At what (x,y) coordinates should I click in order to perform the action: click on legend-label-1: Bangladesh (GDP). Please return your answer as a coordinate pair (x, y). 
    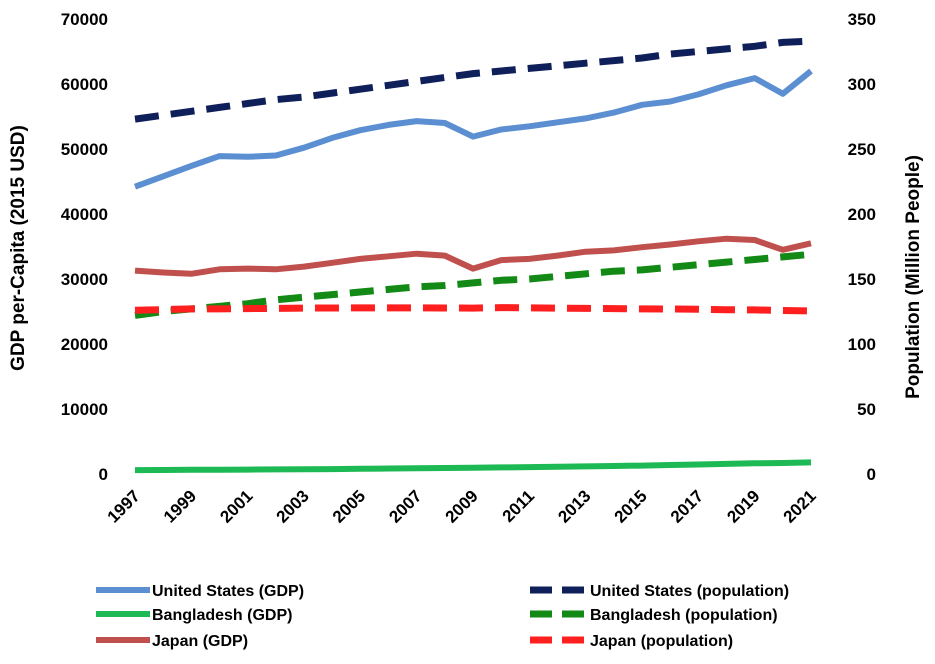
    Looking at the image, I should click on (222, 615).